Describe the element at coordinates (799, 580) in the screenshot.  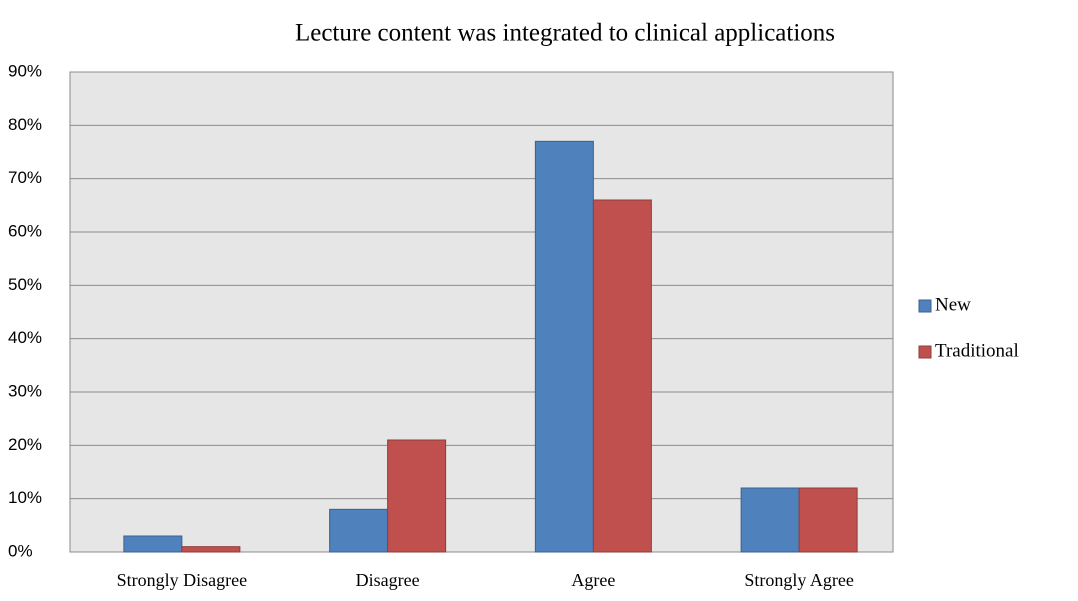
I see `x-tick-label: Strongly Agree` at that location.